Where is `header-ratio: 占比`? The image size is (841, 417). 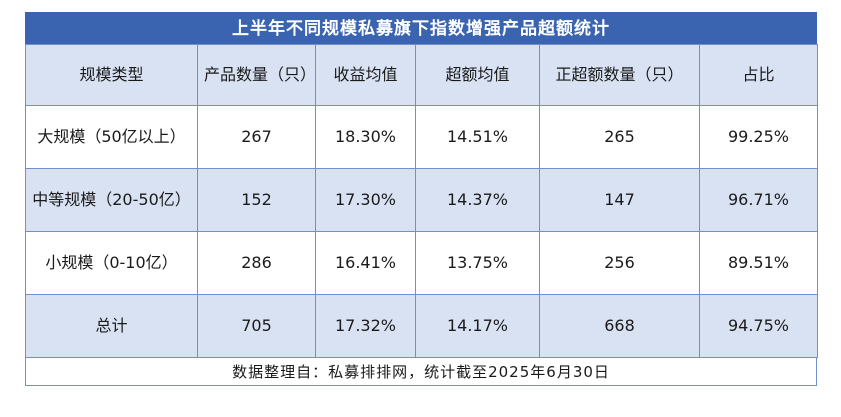 header-ratio: 占比 is located at coordinates (758, 75).